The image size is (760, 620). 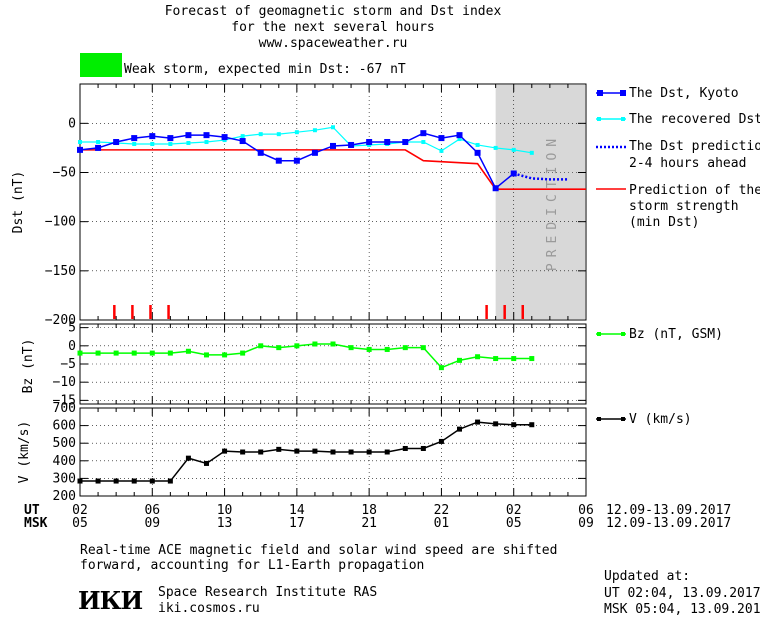 I want to click on institute-site: iki.cosmos.ru, so click(x=209, y=608).